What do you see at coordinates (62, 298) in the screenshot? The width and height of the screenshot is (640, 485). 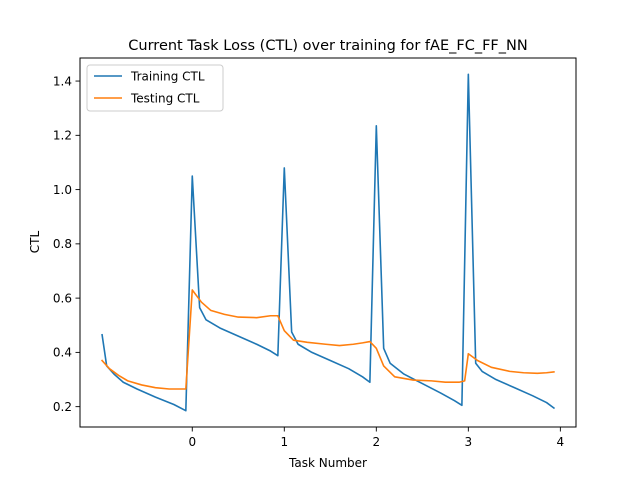 I see `y-tick-label: 0.6` at bounding box center [62, 298].